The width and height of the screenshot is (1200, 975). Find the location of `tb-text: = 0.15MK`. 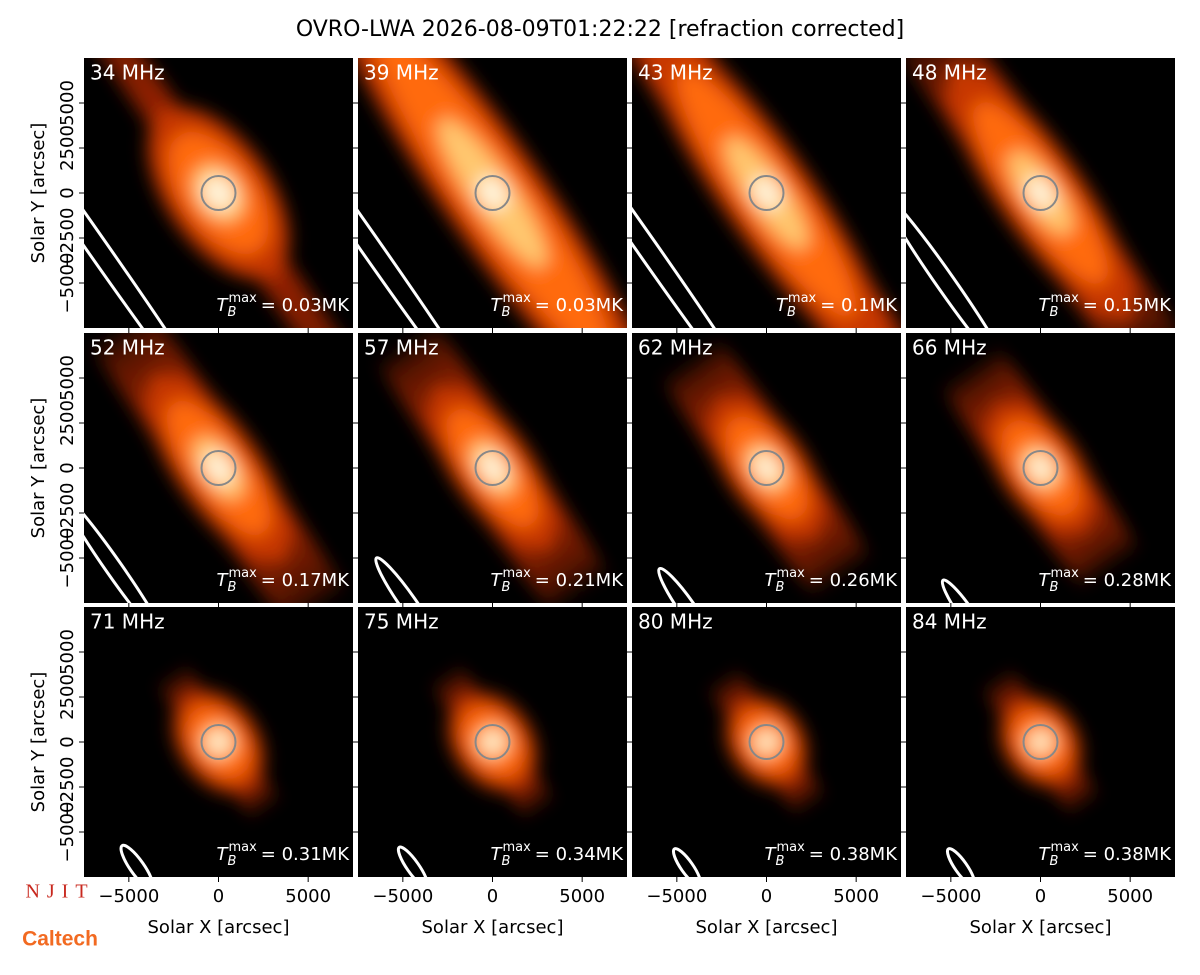

tb-text: = 0.15MK is located at coordinates (1127, 305).